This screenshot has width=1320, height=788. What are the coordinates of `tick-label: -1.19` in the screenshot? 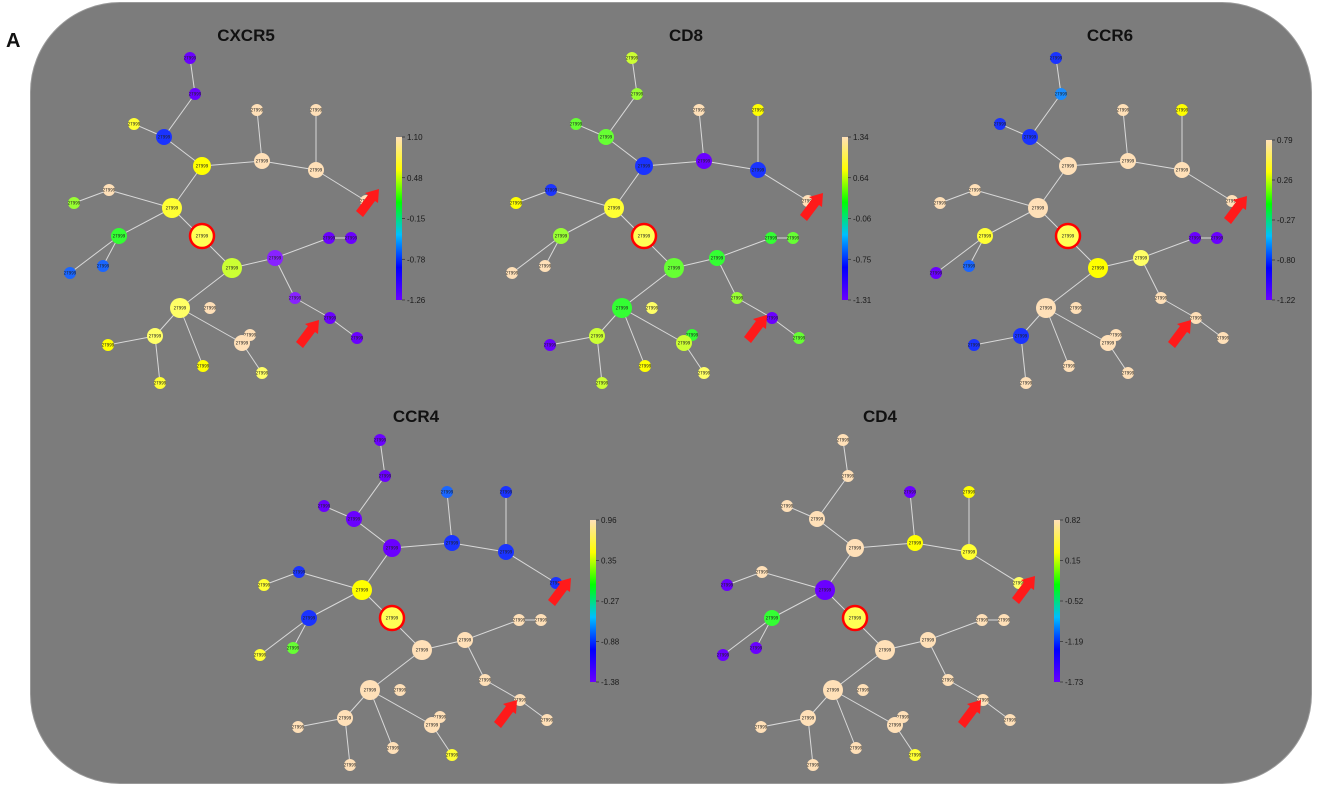 It's located at (1074, 642).